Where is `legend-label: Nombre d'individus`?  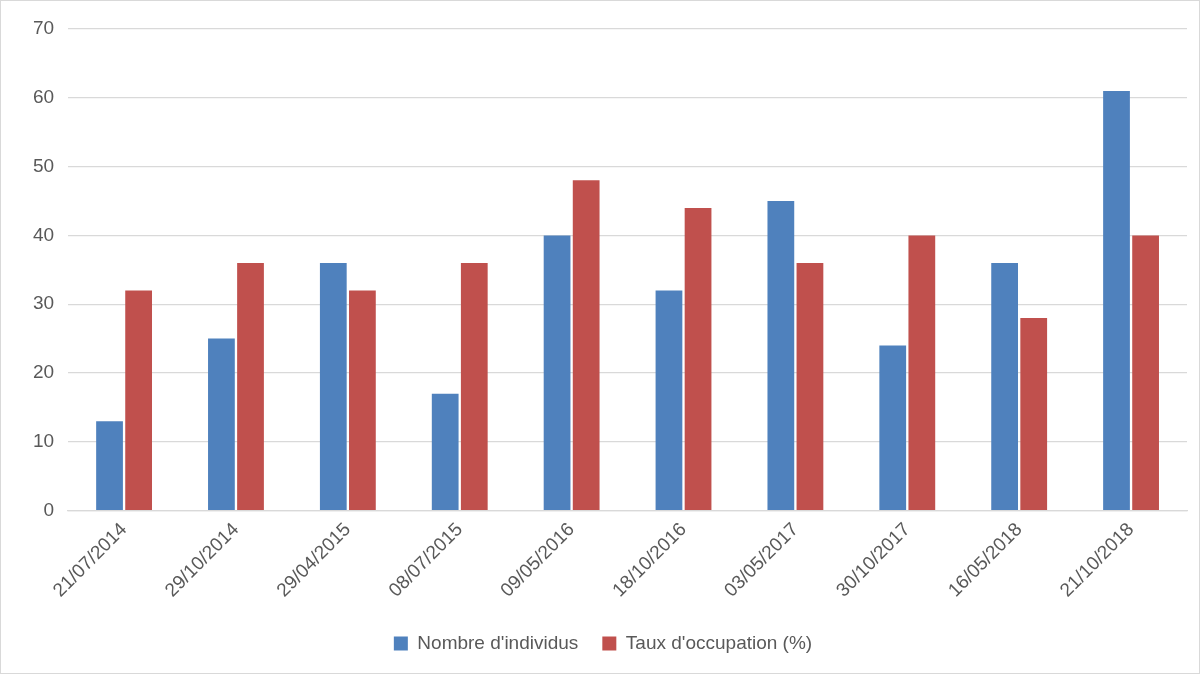 legend-label: Nombre d'individus is located at coordinates (498, 642).